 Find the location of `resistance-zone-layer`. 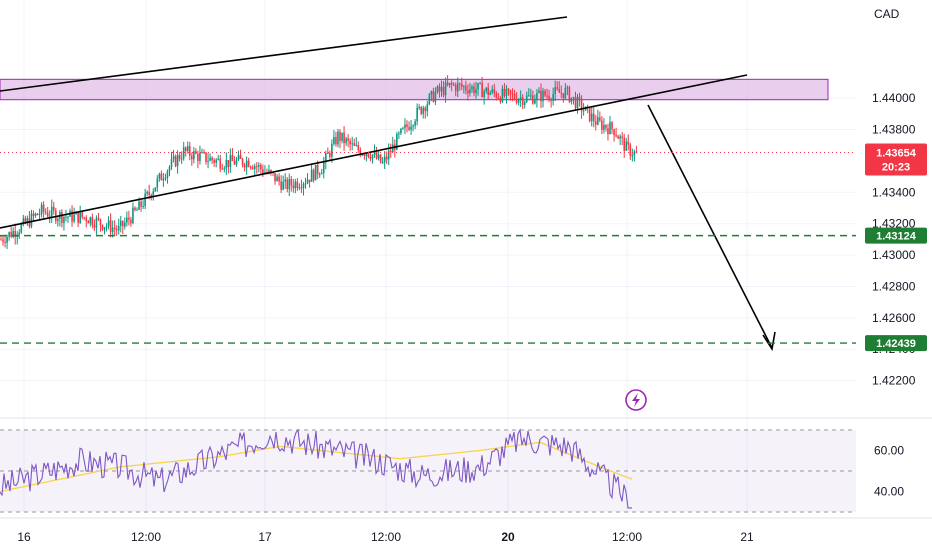

resistance-zone-layer is located at coordinates (414, 89).